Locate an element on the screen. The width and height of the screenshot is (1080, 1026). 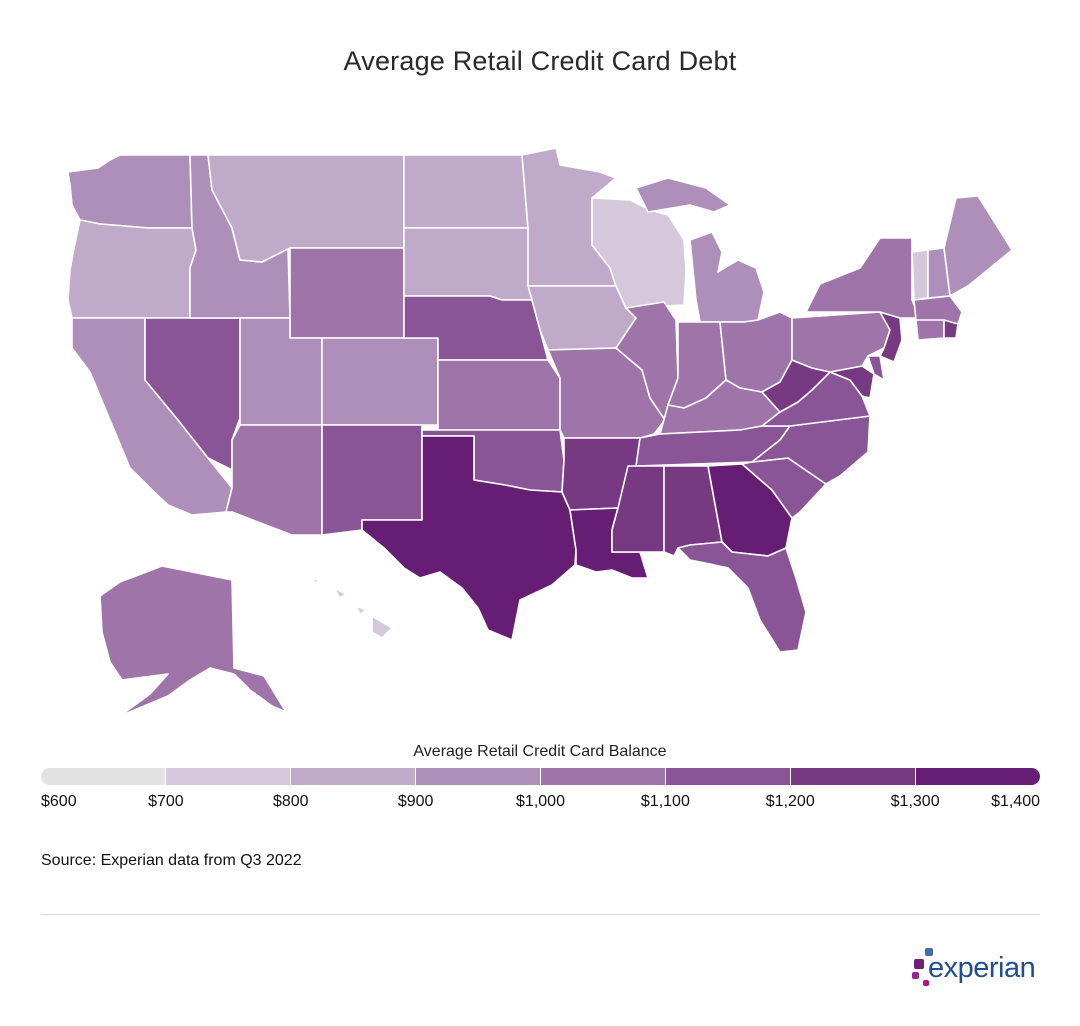
state-hi is located at coordinates (352, 608).